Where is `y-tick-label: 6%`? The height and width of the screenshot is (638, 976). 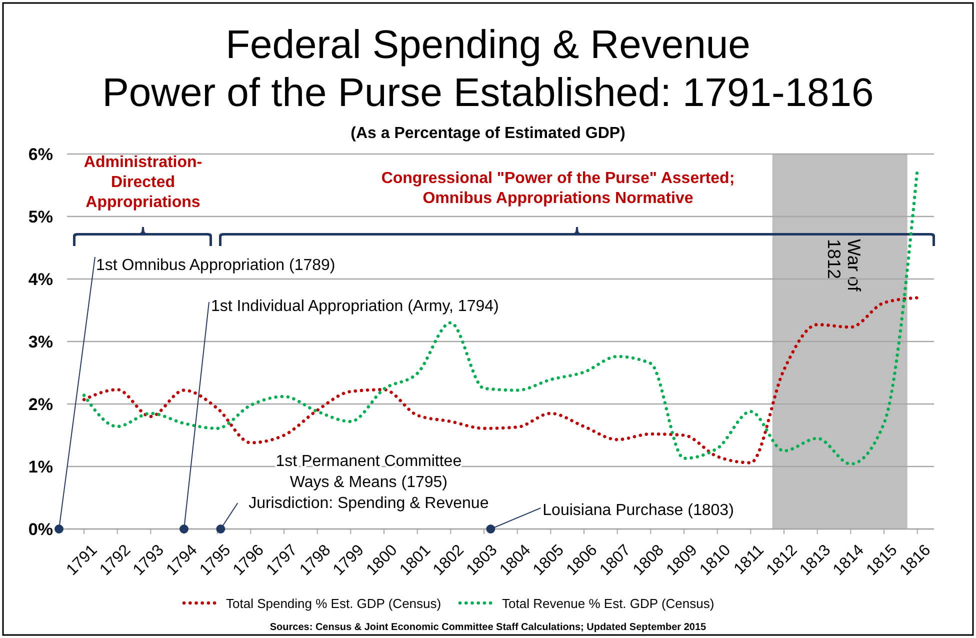
y-tick-label: 6% is located at coordinates (40, 154).